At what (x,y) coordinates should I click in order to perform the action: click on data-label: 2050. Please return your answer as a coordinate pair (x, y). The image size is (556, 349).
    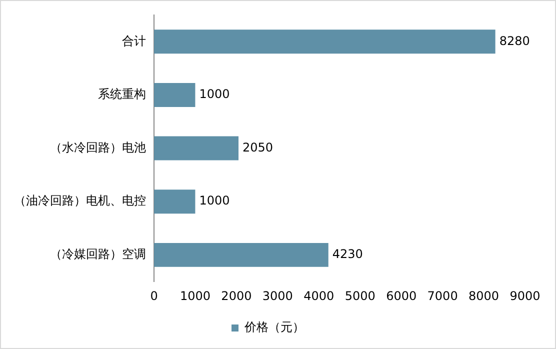
    Looking at the image, I should click on (258, 147).